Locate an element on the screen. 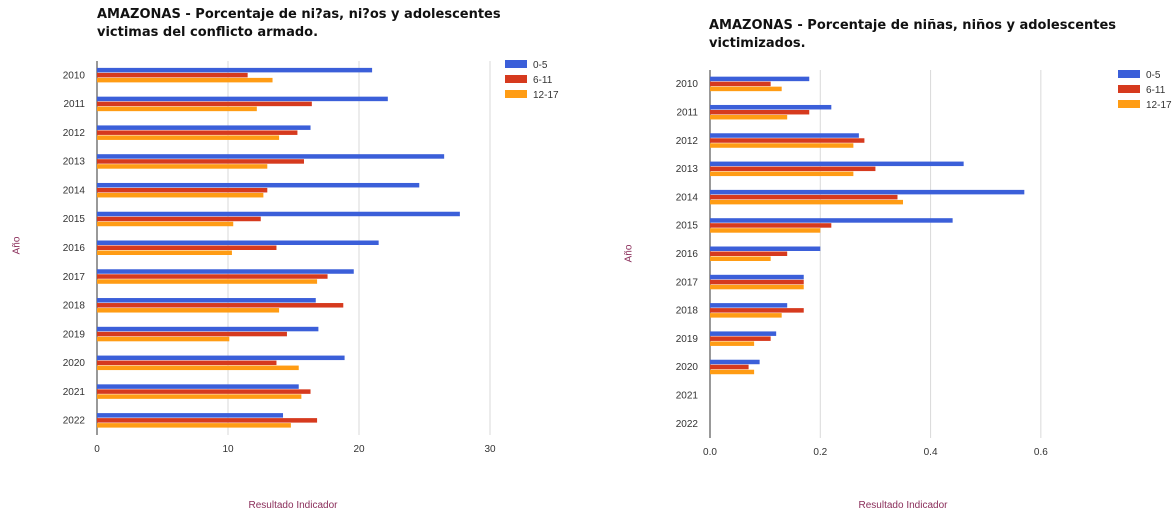 Image resolution: width=1175 pixels, height=515 pixels. x-tick-label: 0 is located at coordinates (97, 449).